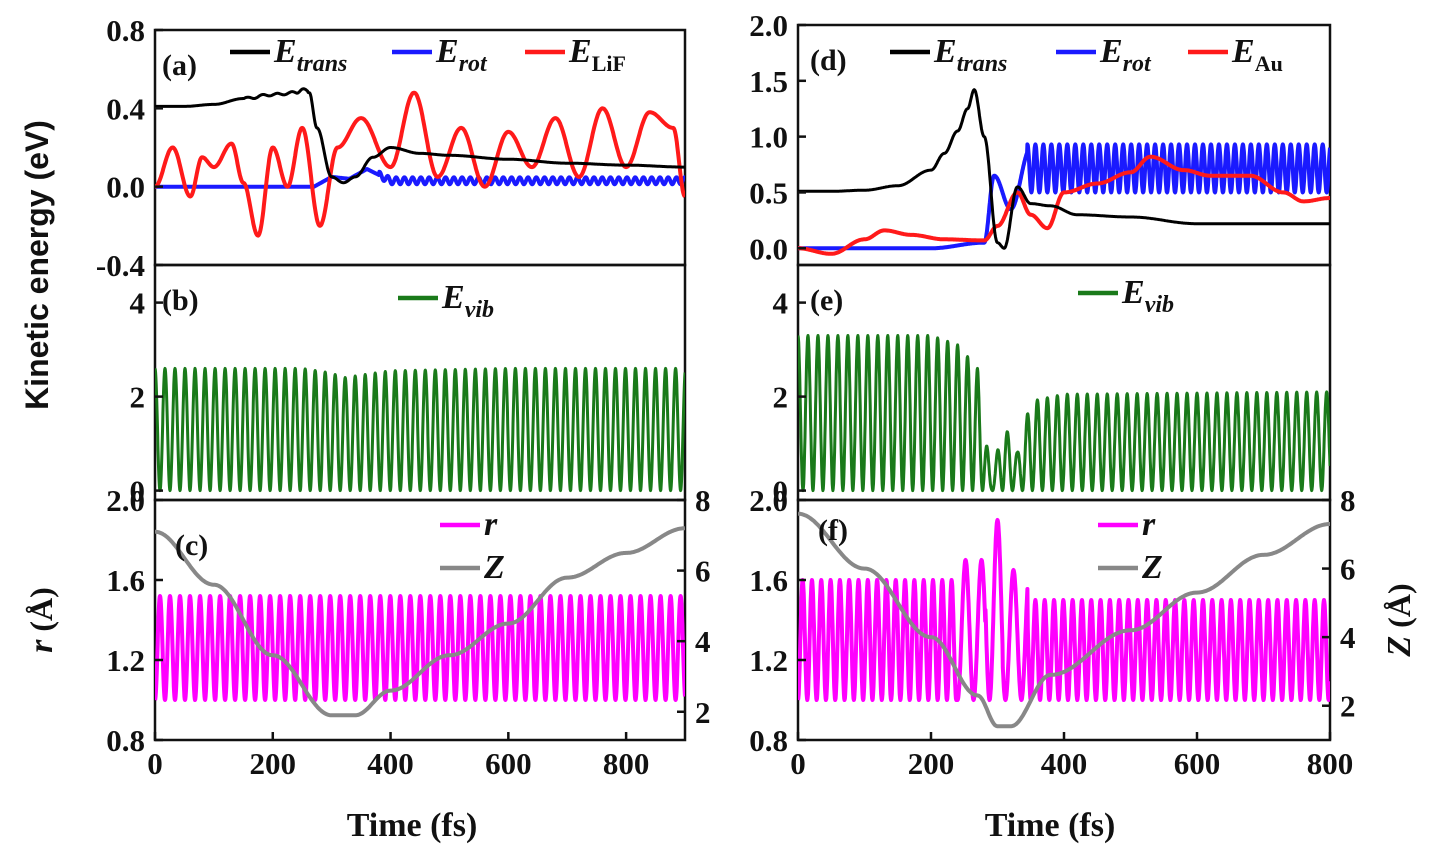 Image resolution: width=1435 pixels, height=851 pixels. I want to click on kinetic-energy-ylabel: Kinetic energy (eV), so click(37, 265).